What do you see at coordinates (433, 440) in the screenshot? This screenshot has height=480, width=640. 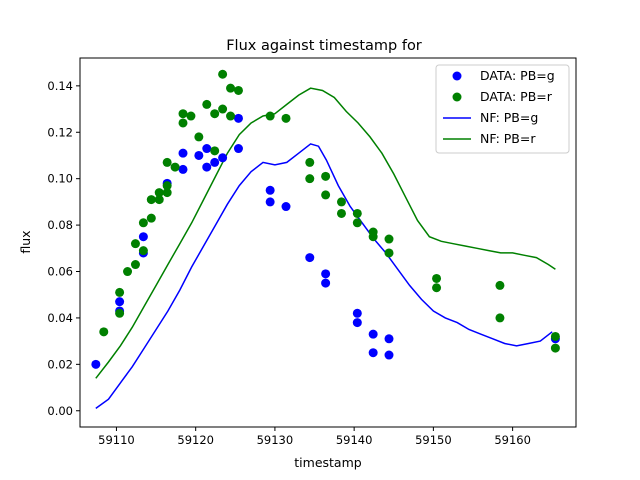 I see `x-tick-label: 59150` at bounding box center [433, 440].